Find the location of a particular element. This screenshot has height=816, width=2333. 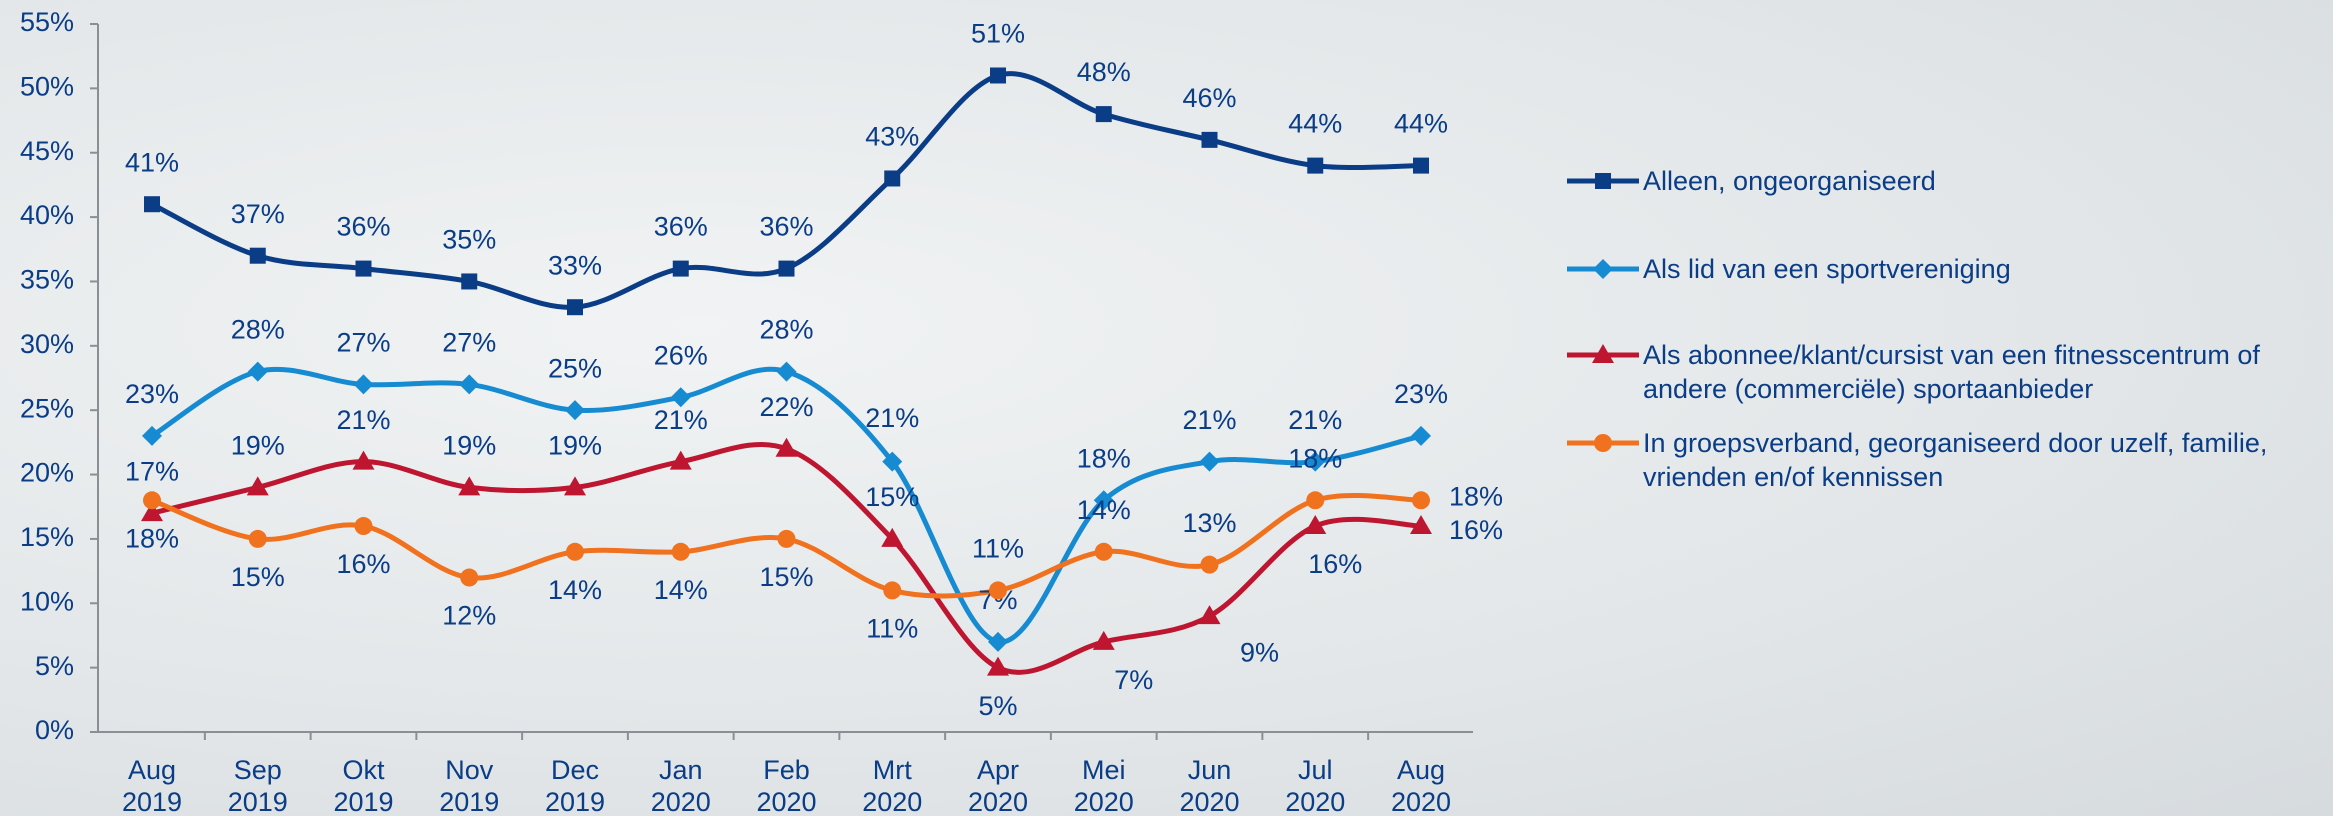

data-label: 48% is located at coordinates (1104, 72).